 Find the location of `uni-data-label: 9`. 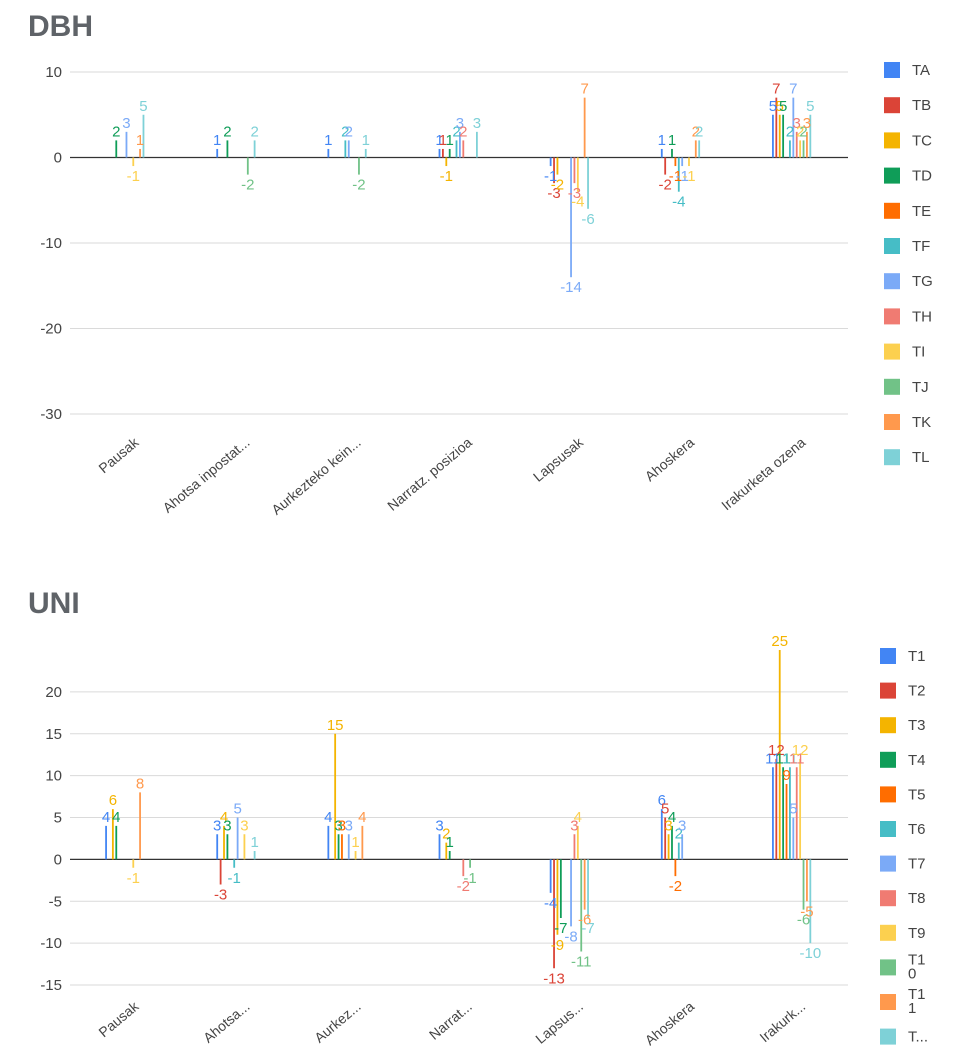

uni-data-label: 9 is located at coordinates (786, 775).